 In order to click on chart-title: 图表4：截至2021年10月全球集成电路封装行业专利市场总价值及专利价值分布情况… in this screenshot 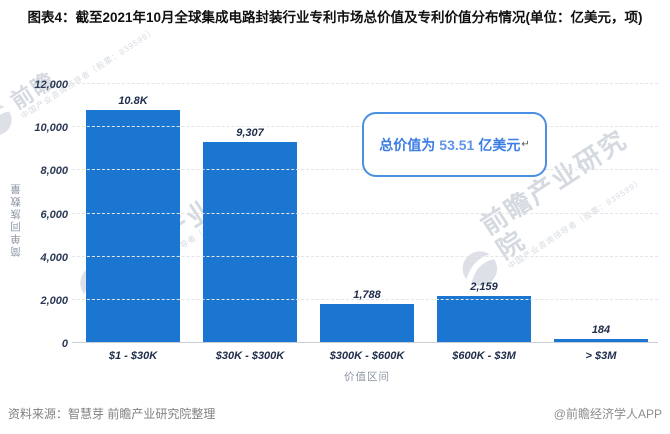, I will do `click(335, 17)`.